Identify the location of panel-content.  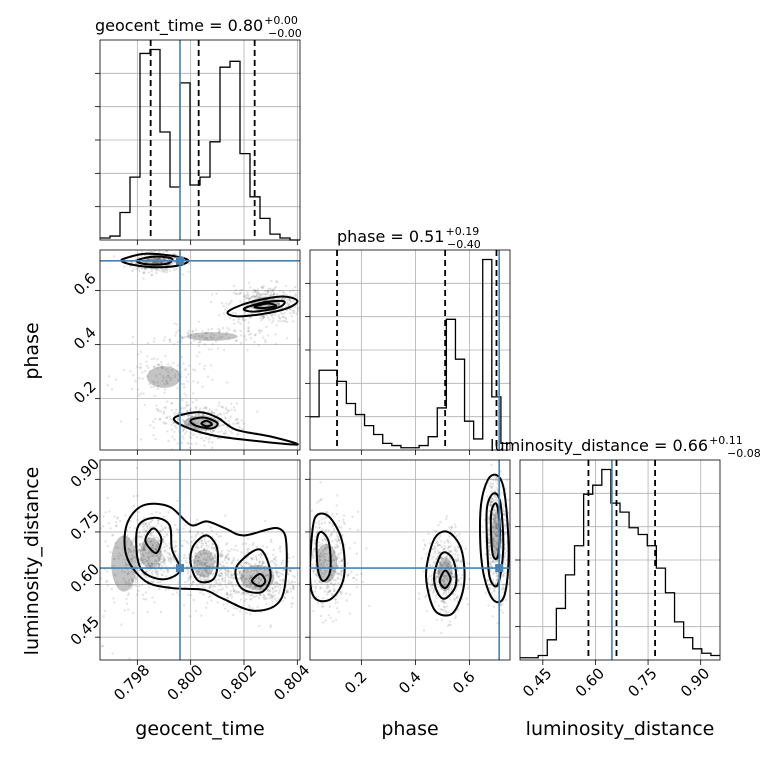
(200, 563).